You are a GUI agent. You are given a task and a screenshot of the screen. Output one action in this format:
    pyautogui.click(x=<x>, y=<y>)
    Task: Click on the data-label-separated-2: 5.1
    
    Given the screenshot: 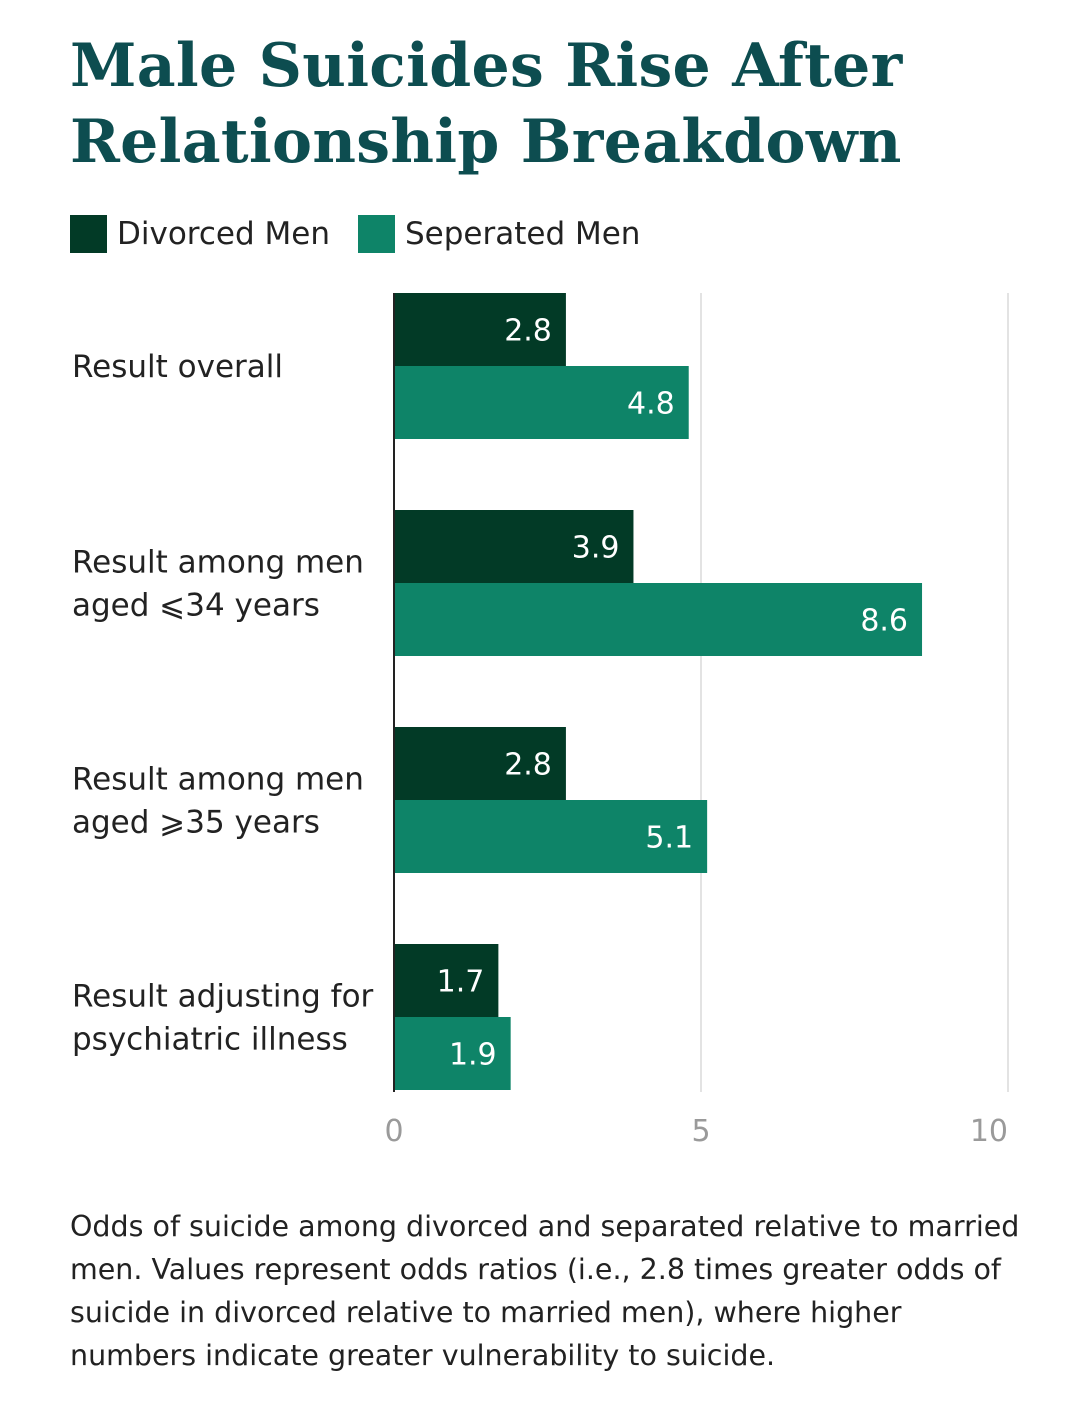 What is the action you would take?
    pyautogui.click(x=669, y=838)
    